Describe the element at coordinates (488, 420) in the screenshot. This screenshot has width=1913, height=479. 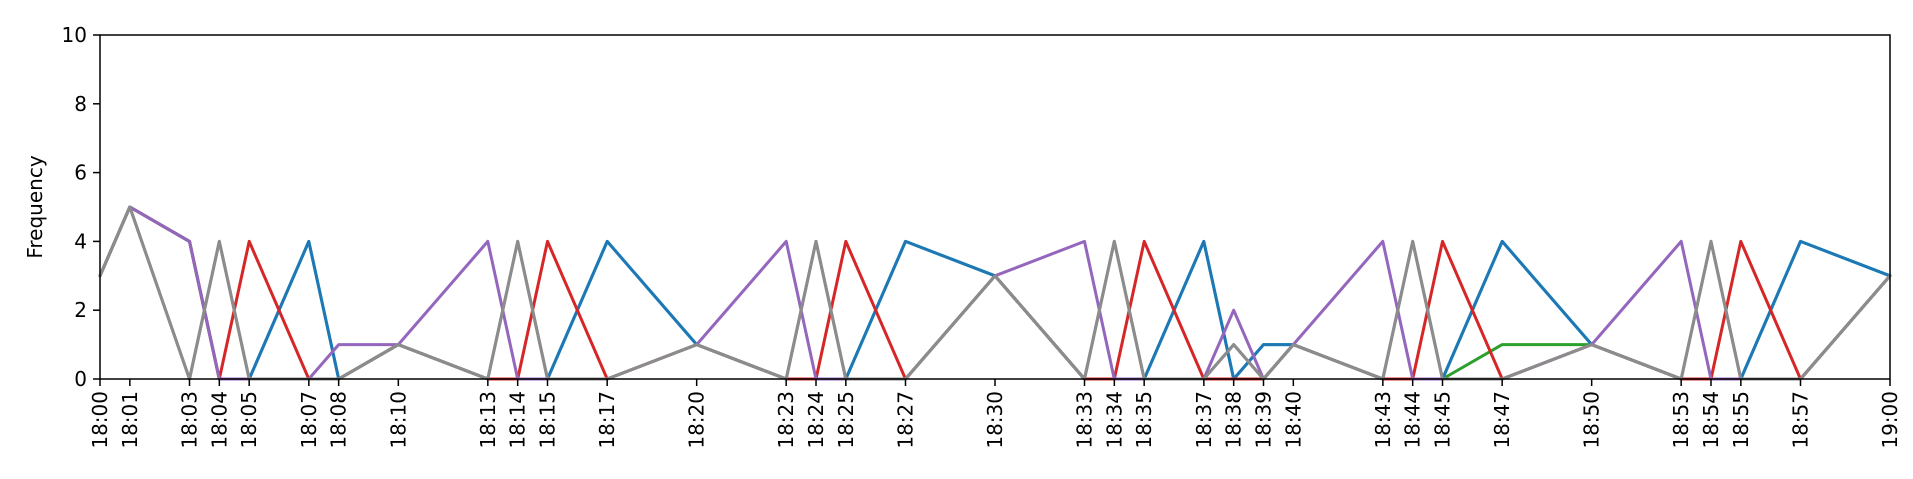
I see `x-tick-label: 18:13` at that location.